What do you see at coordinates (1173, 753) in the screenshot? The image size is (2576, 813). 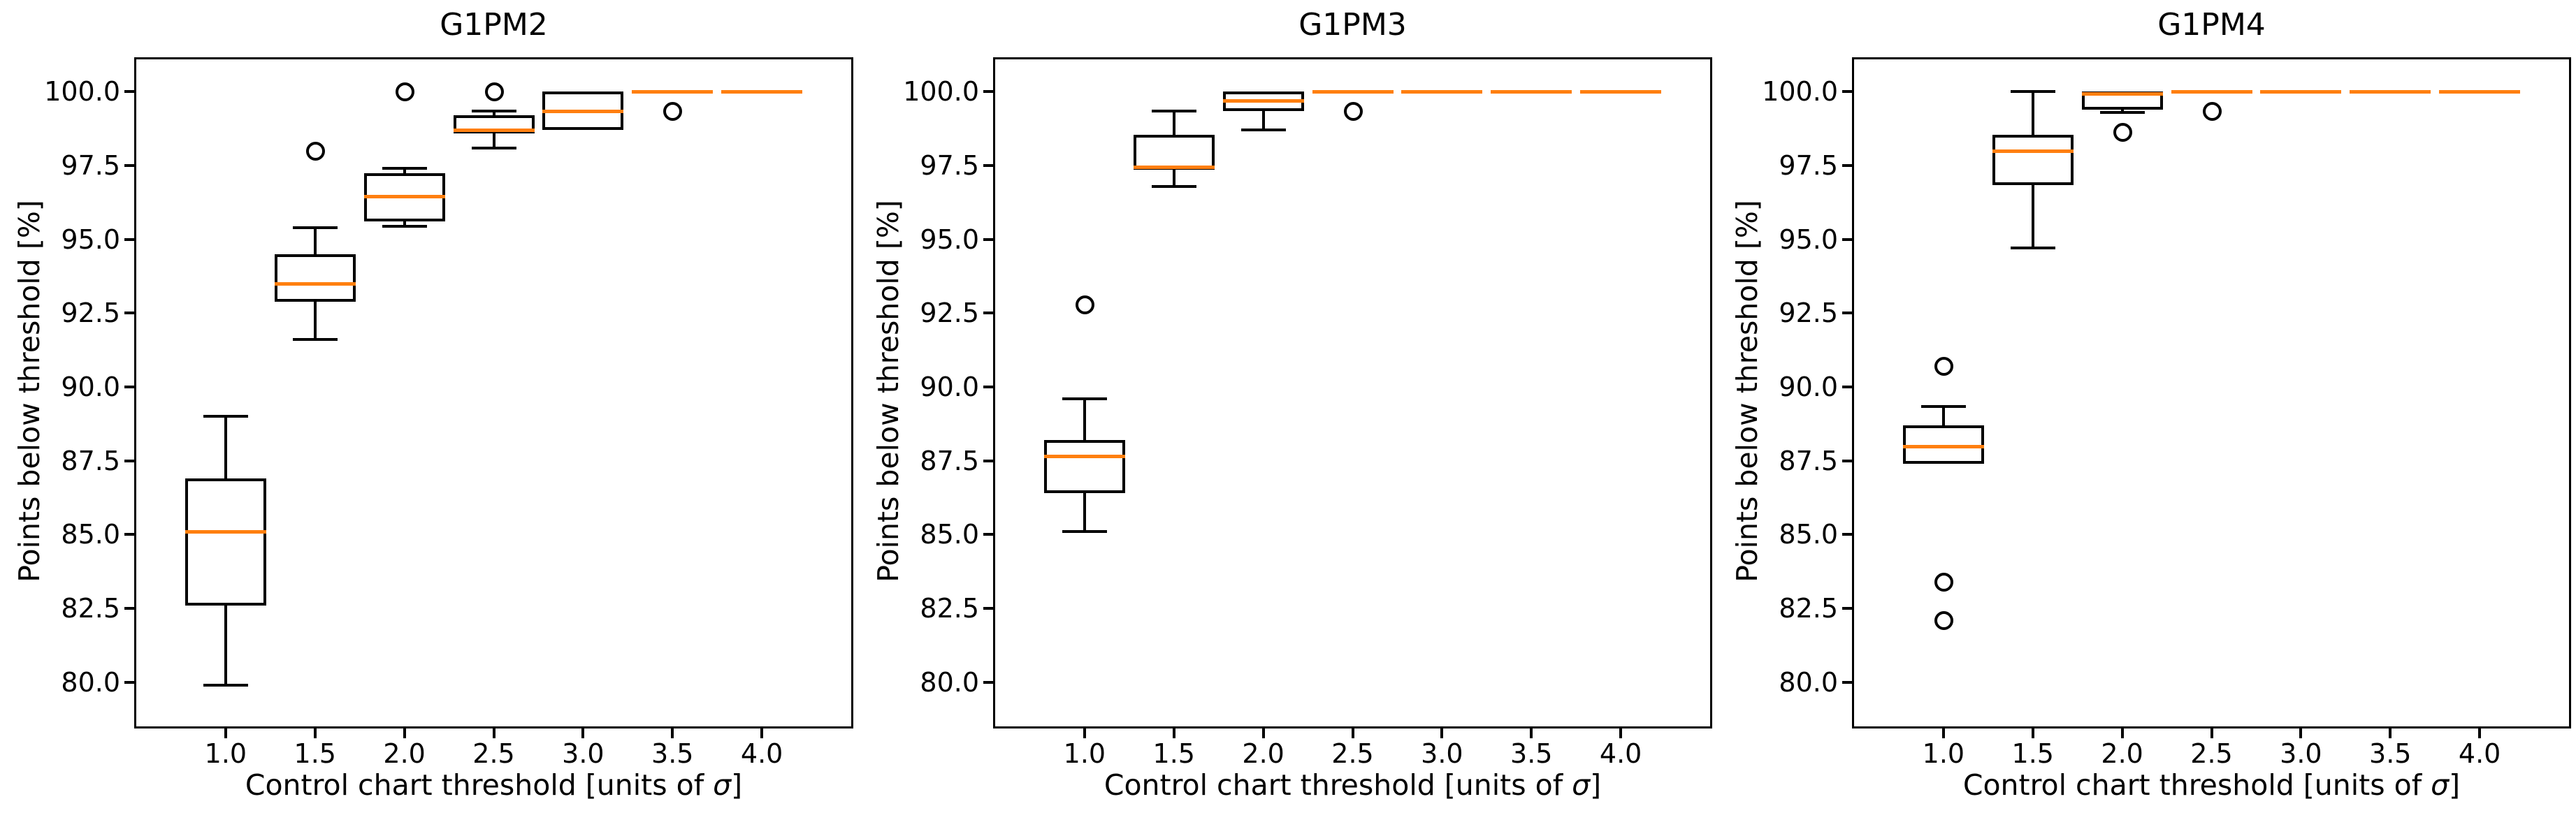 I see `x-tick-label: 1.5` at bounding box center [1173, 753].